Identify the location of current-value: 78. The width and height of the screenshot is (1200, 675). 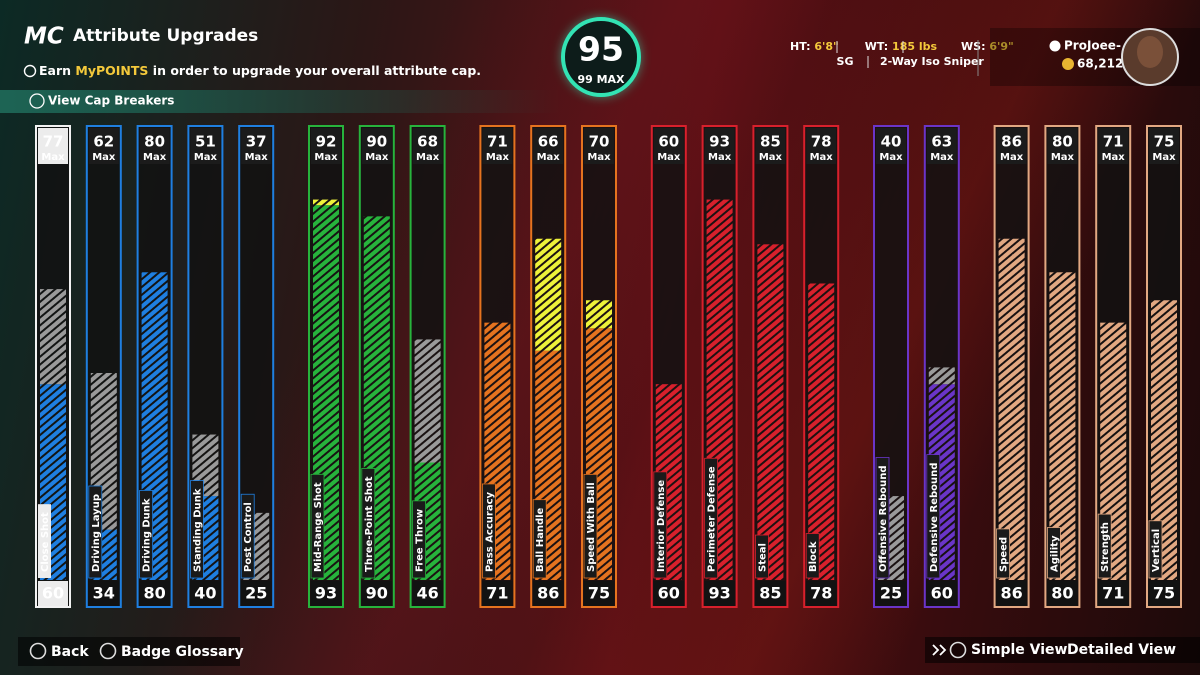
(821, 593).